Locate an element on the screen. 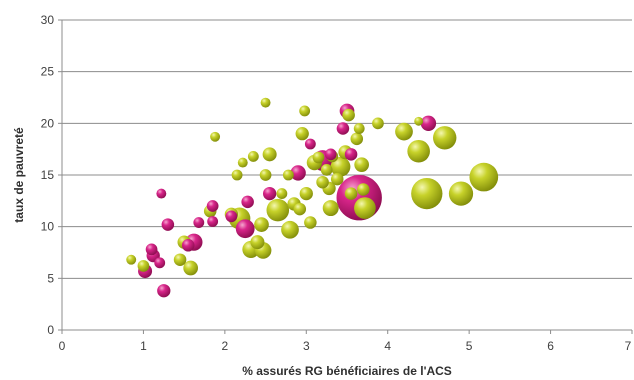 The width and height of the screenshot is (634, 380). x-tick-label: 1 is located at coordinates (143, 346).